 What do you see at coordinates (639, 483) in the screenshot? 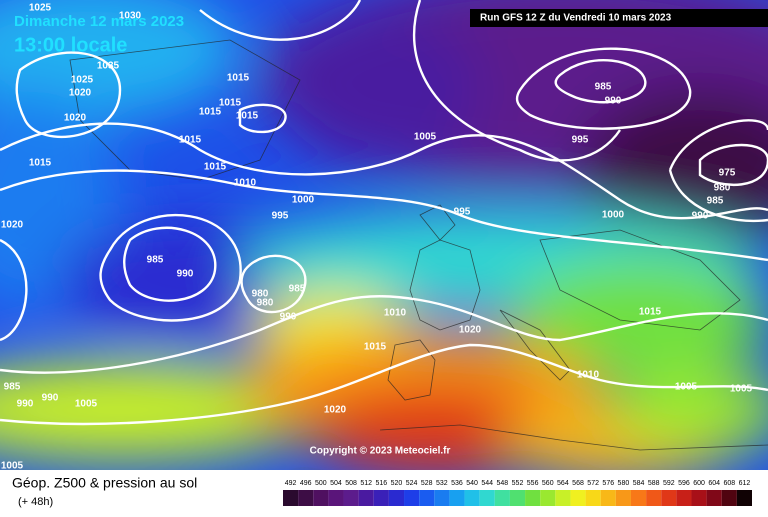
I see `scale-label: 584` at bounding box center [639, 483].